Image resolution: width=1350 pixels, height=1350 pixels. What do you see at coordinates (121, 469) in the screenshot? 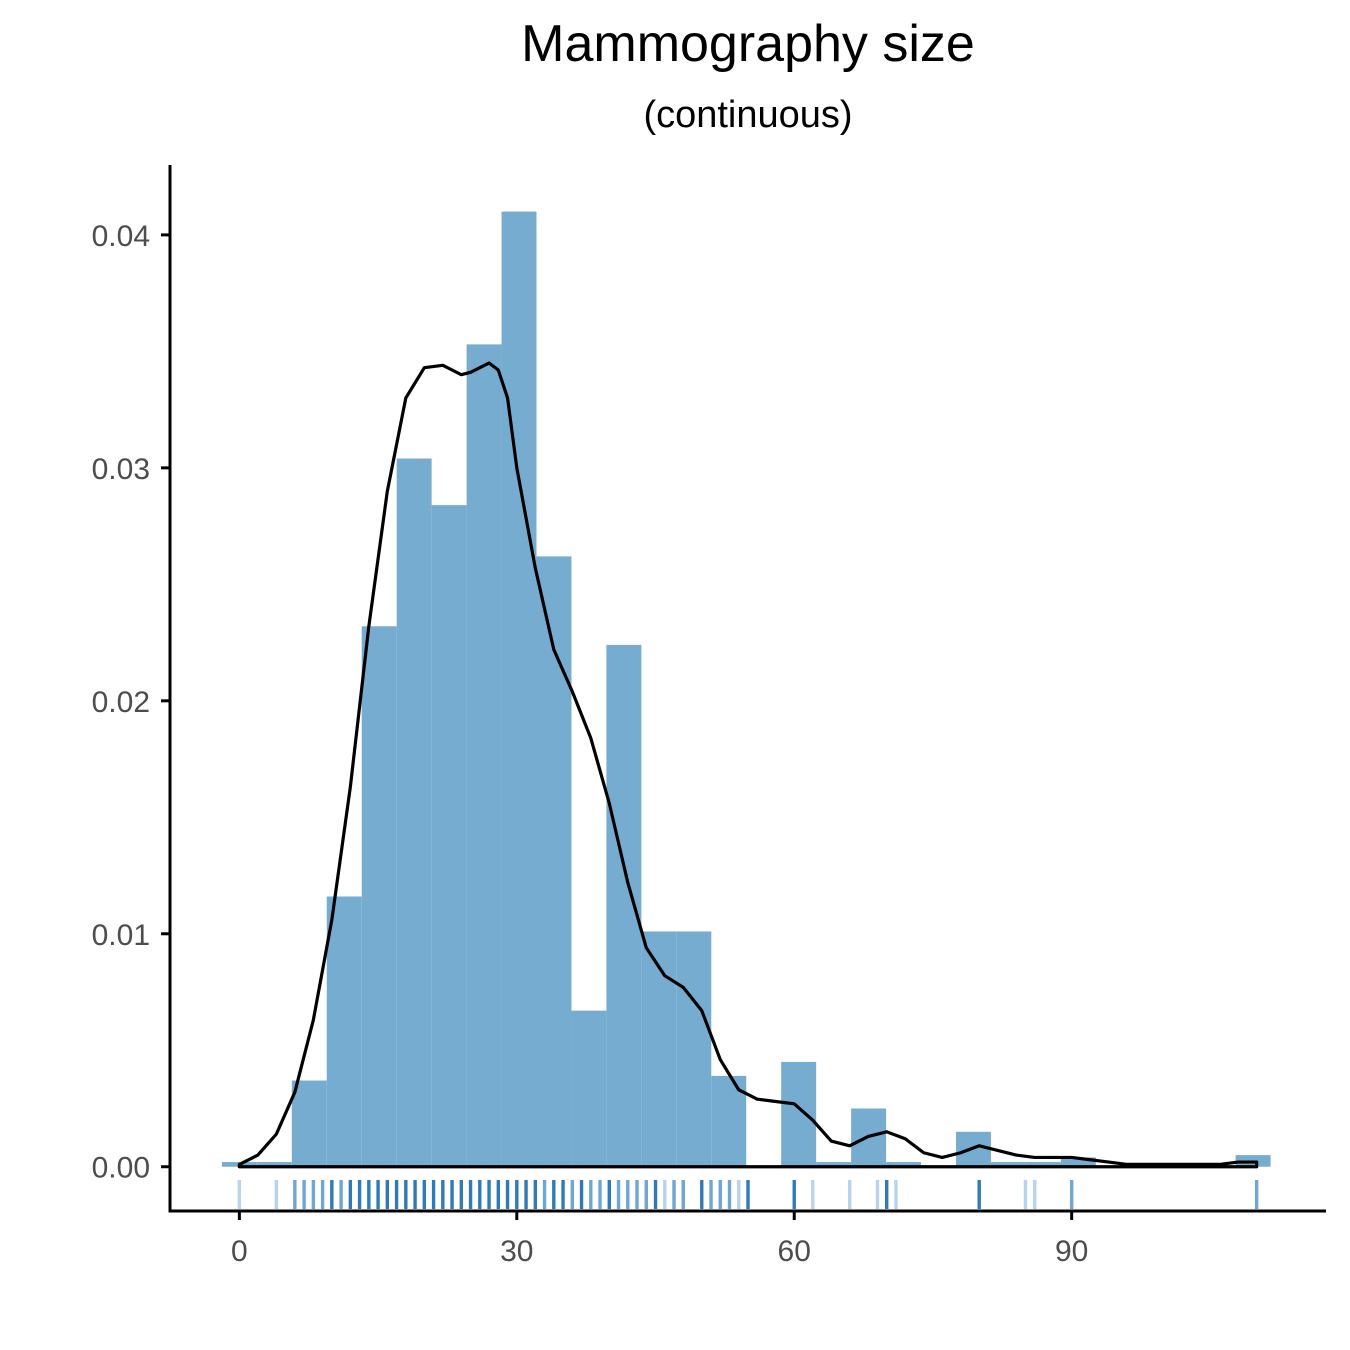
I see `y-tick-label: 0.03` at bounding box center [121, 469].